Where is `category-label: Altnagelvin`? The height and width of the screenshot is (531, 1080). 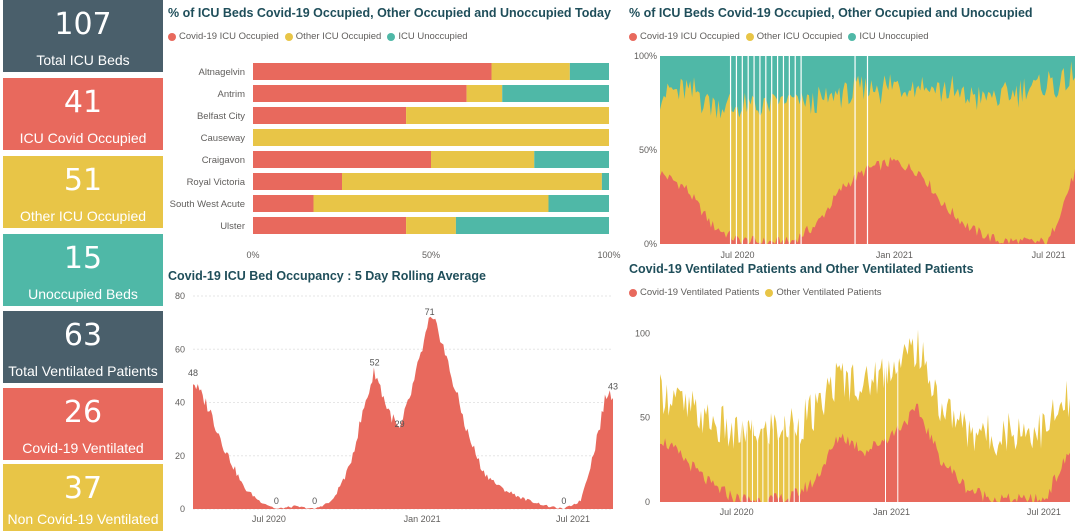
category-label: Altnagelvin is located at coordinates (222, 72).